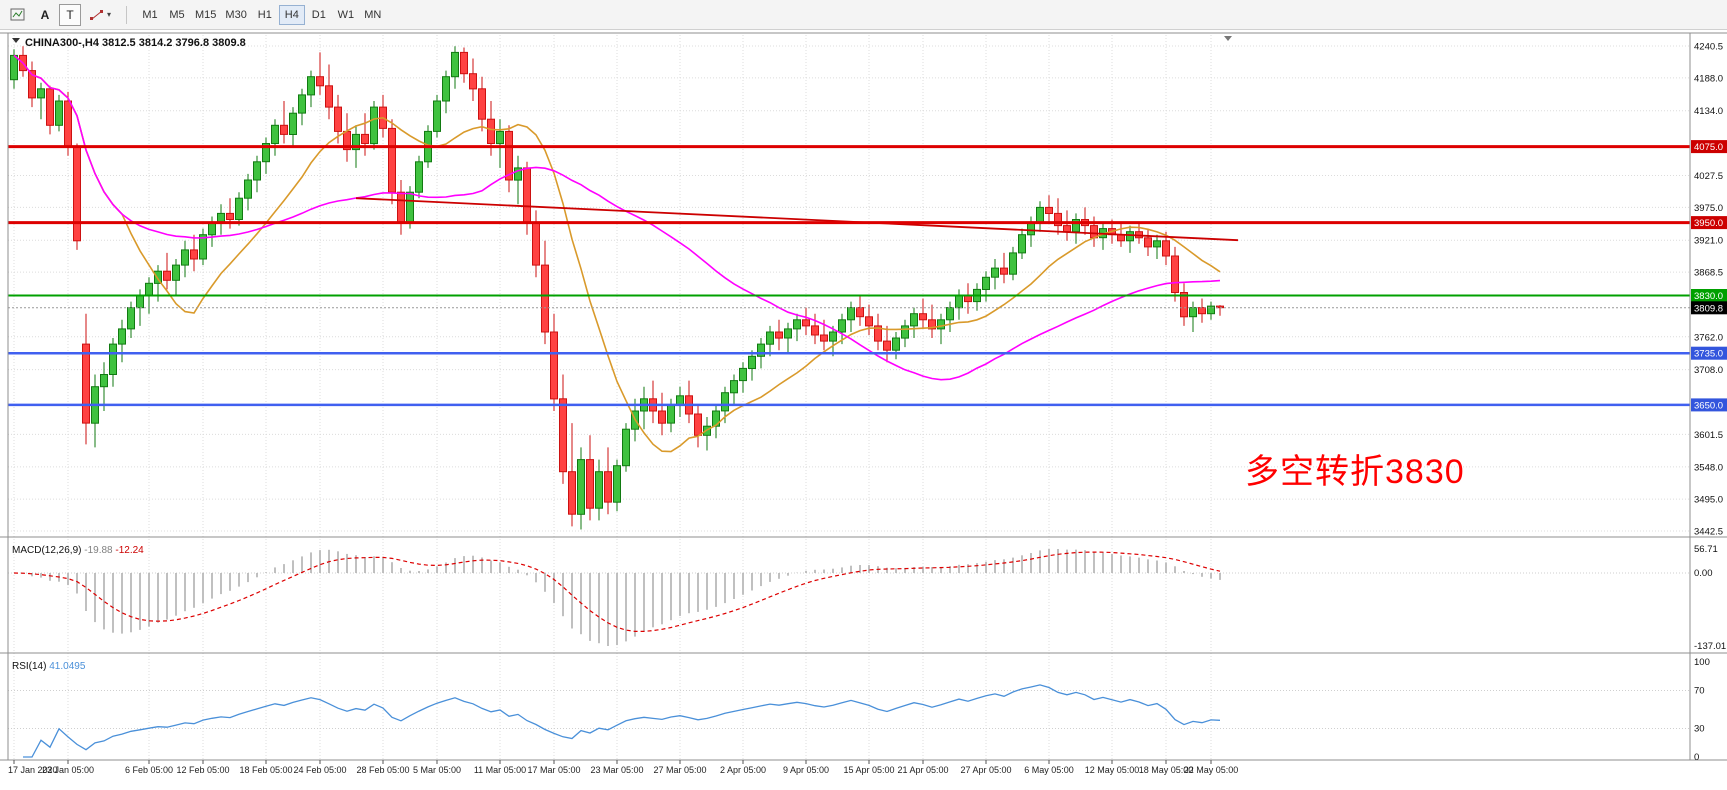 This screenshot has height=790, width=1727. What do you see at coordinates (806, 770) in the screenshot?
I see `svg-text: 9 Apr 05:00` at bounding box center [806, 770].